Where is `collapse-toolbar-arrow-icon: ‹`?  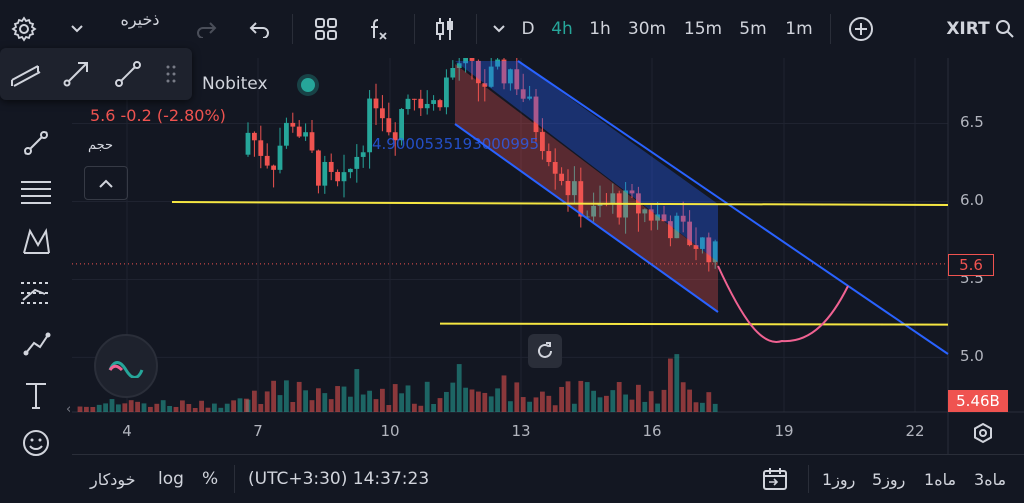
collapse-toolbar-arrow-icon: ‹ is located at coordinates (69, 409).